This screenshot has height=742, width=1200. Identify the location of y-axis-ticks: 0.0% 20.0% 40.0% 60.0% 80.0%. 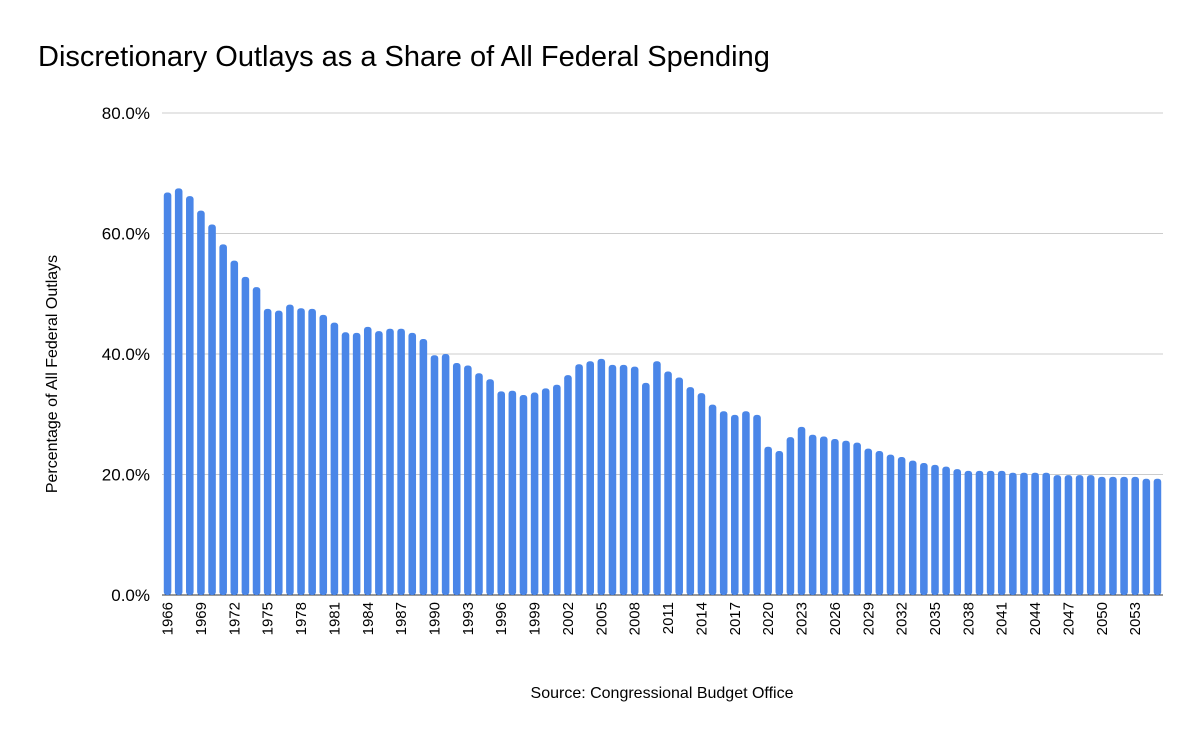
(126, 354).